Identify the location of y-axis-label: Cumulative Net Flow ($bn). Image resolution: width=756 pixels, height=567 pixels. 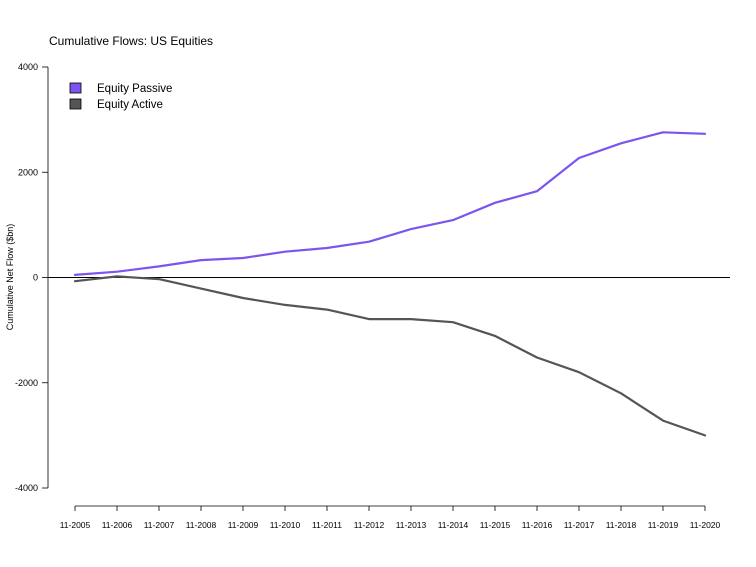
(10, 277).